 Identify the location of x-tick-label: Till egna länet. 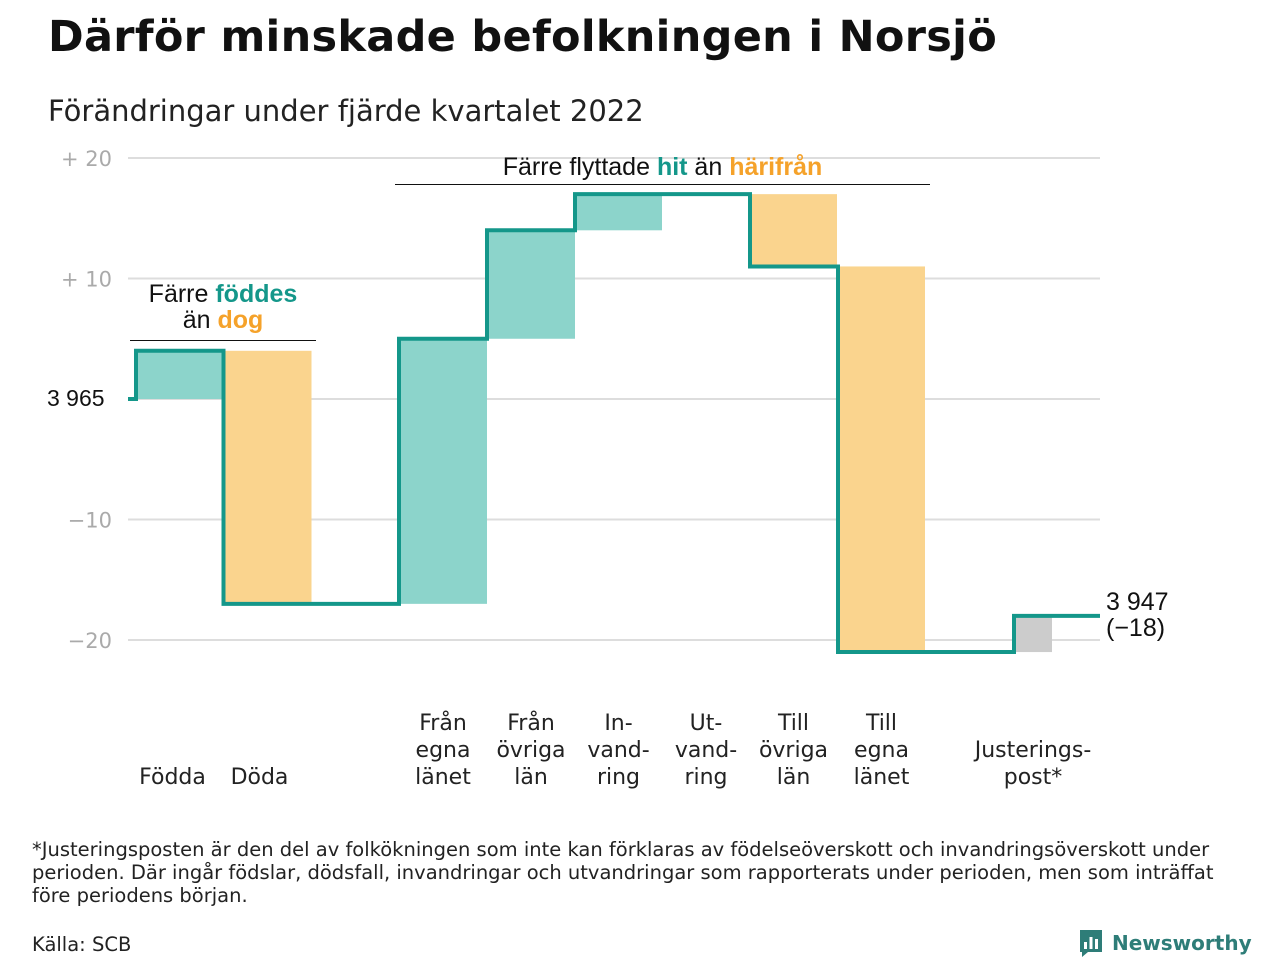
(882, 750).